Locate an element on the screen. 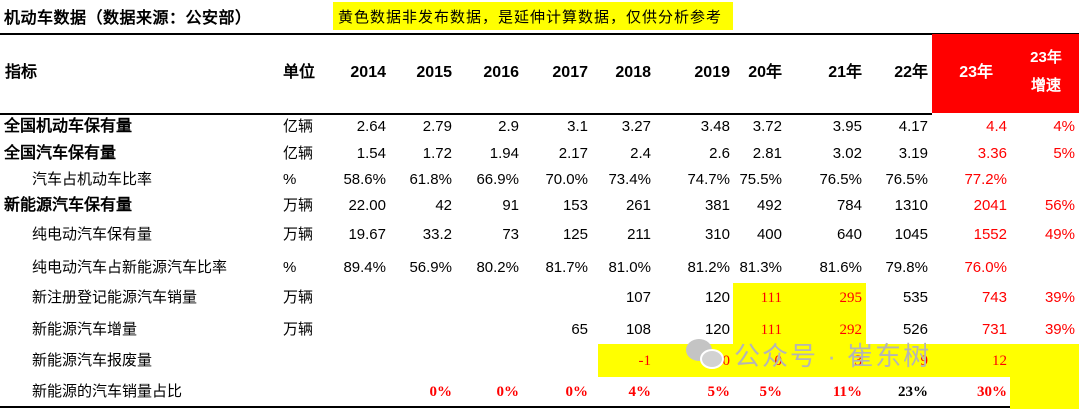 Image resolution: width=1079 pixels, height=409 pixels. table-cell: 1552 is located at coordinates (990, 234).